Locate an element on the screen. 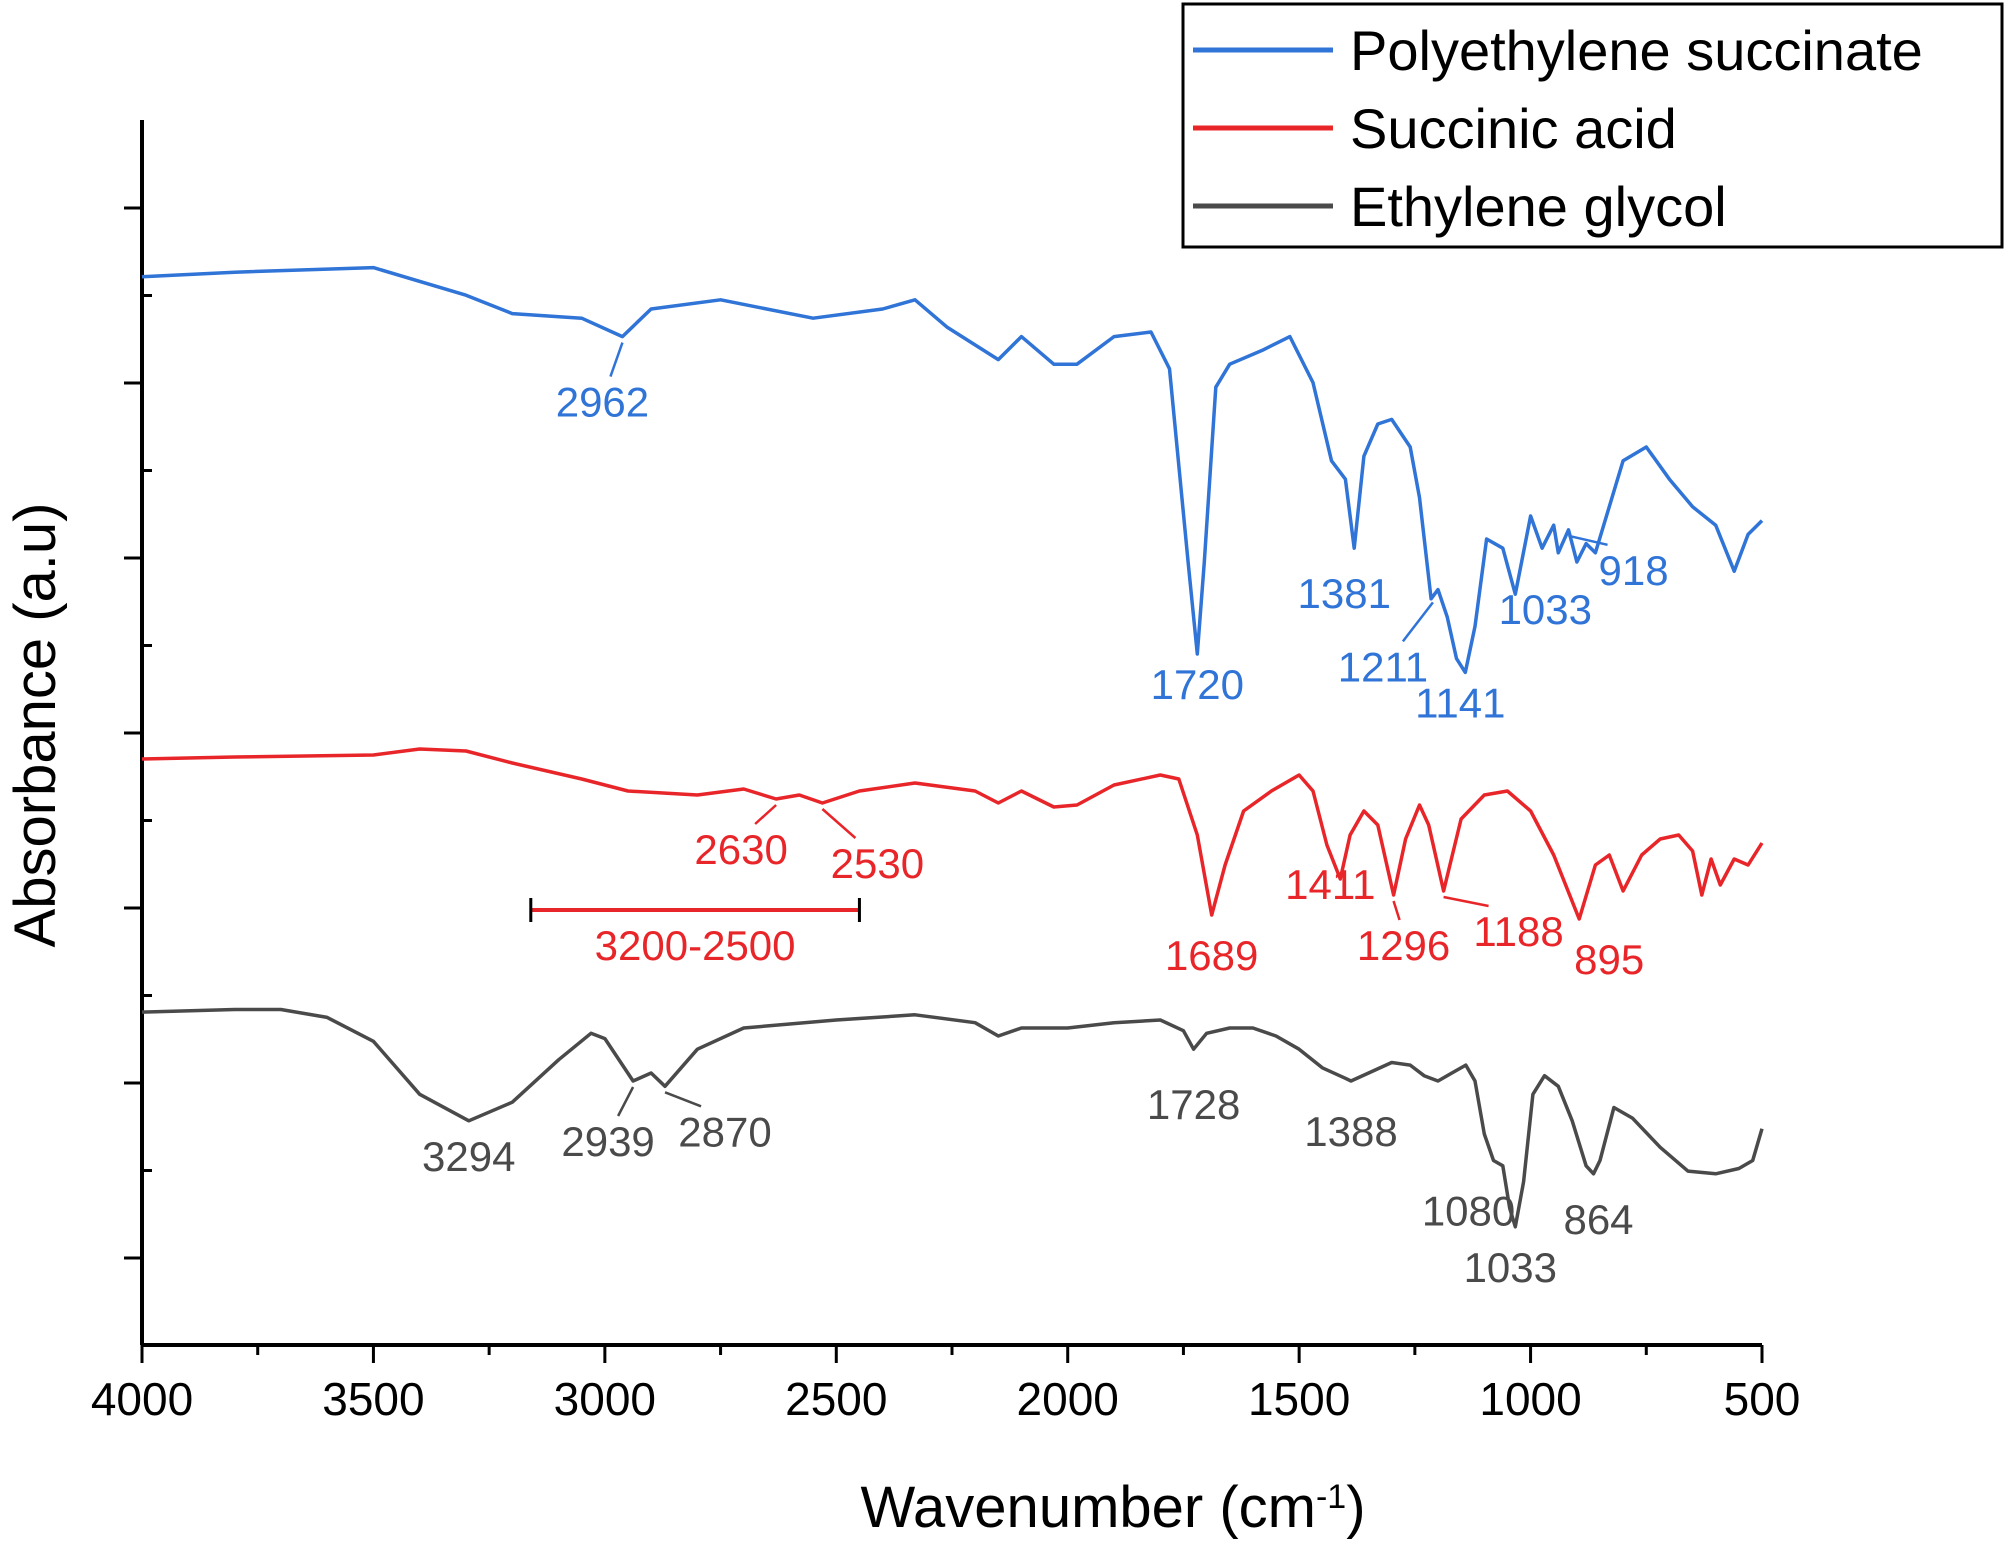 The height and width of the screenshot is (1551, 2008). peak-label: 1080 is located at coordinates (1468, 1211).